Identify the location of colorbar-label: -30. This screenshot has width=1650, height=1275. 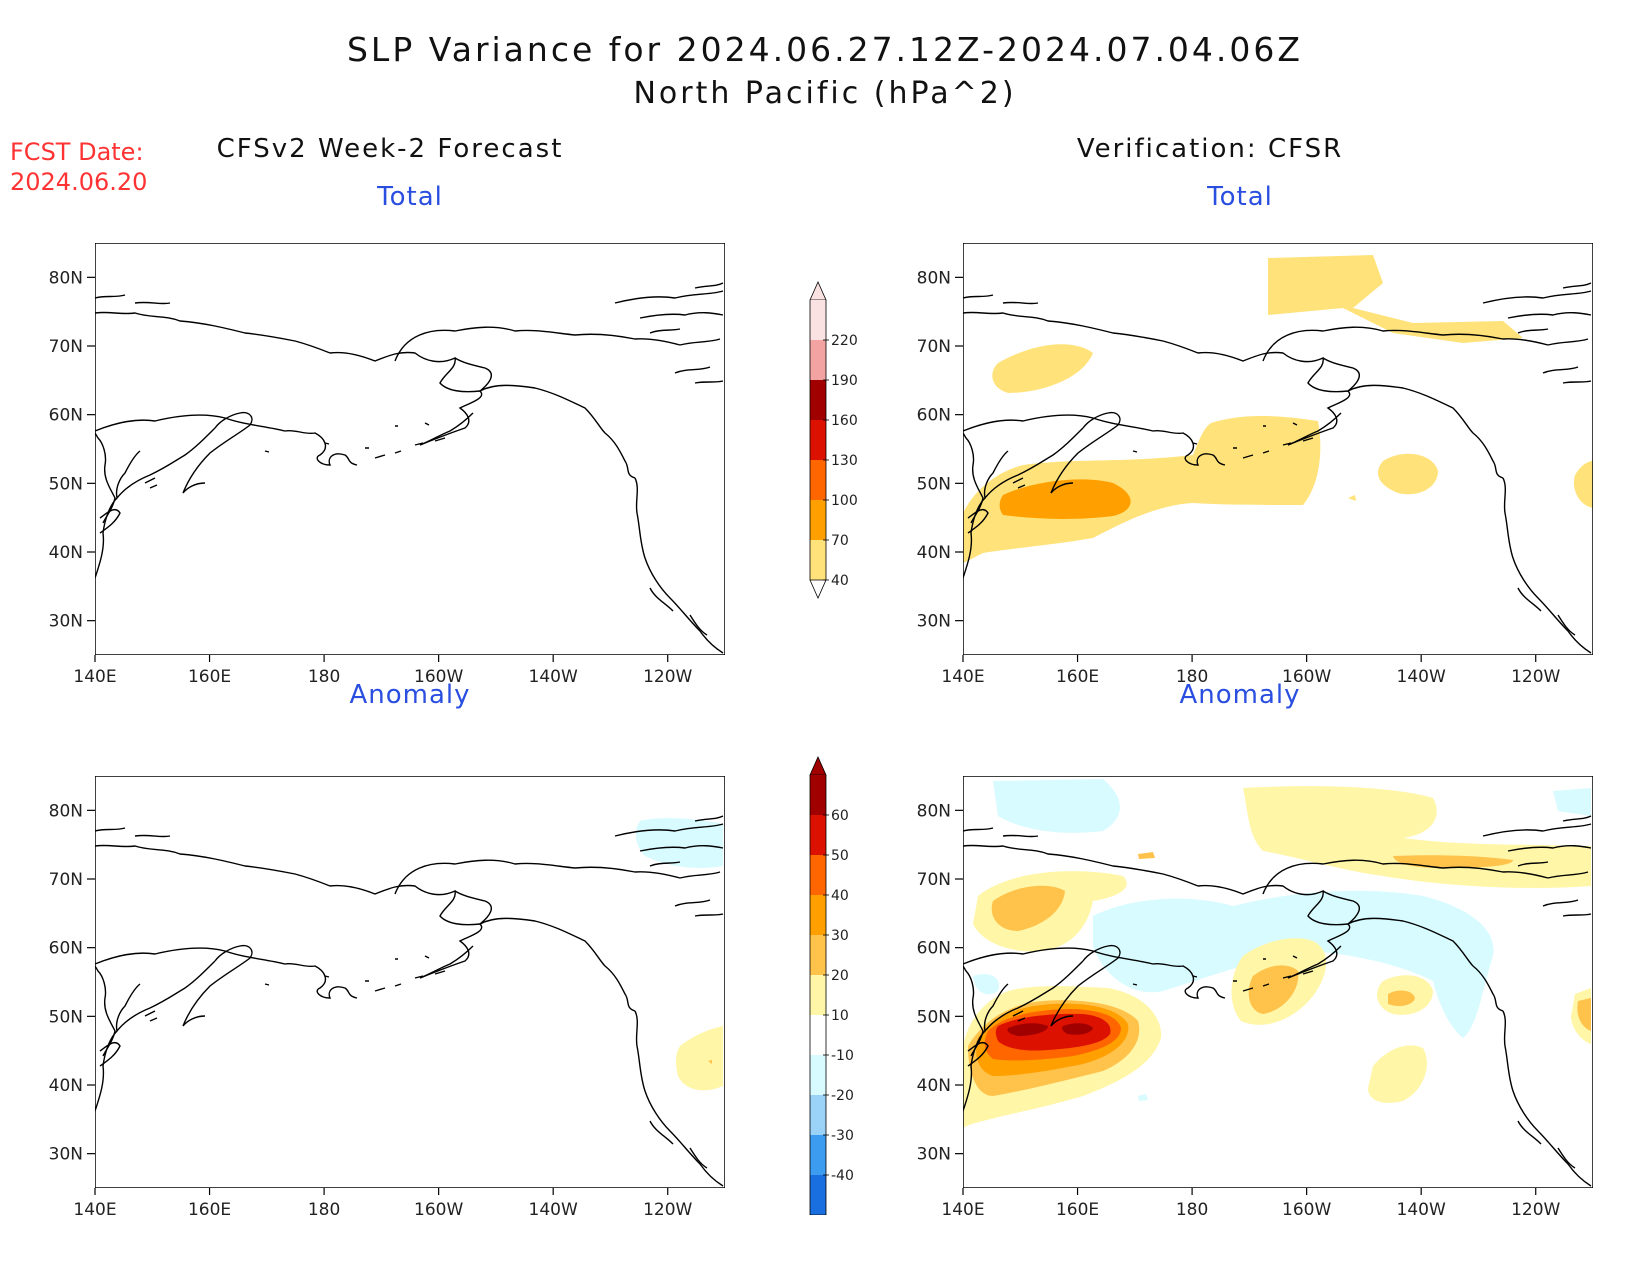
(842, 1136).